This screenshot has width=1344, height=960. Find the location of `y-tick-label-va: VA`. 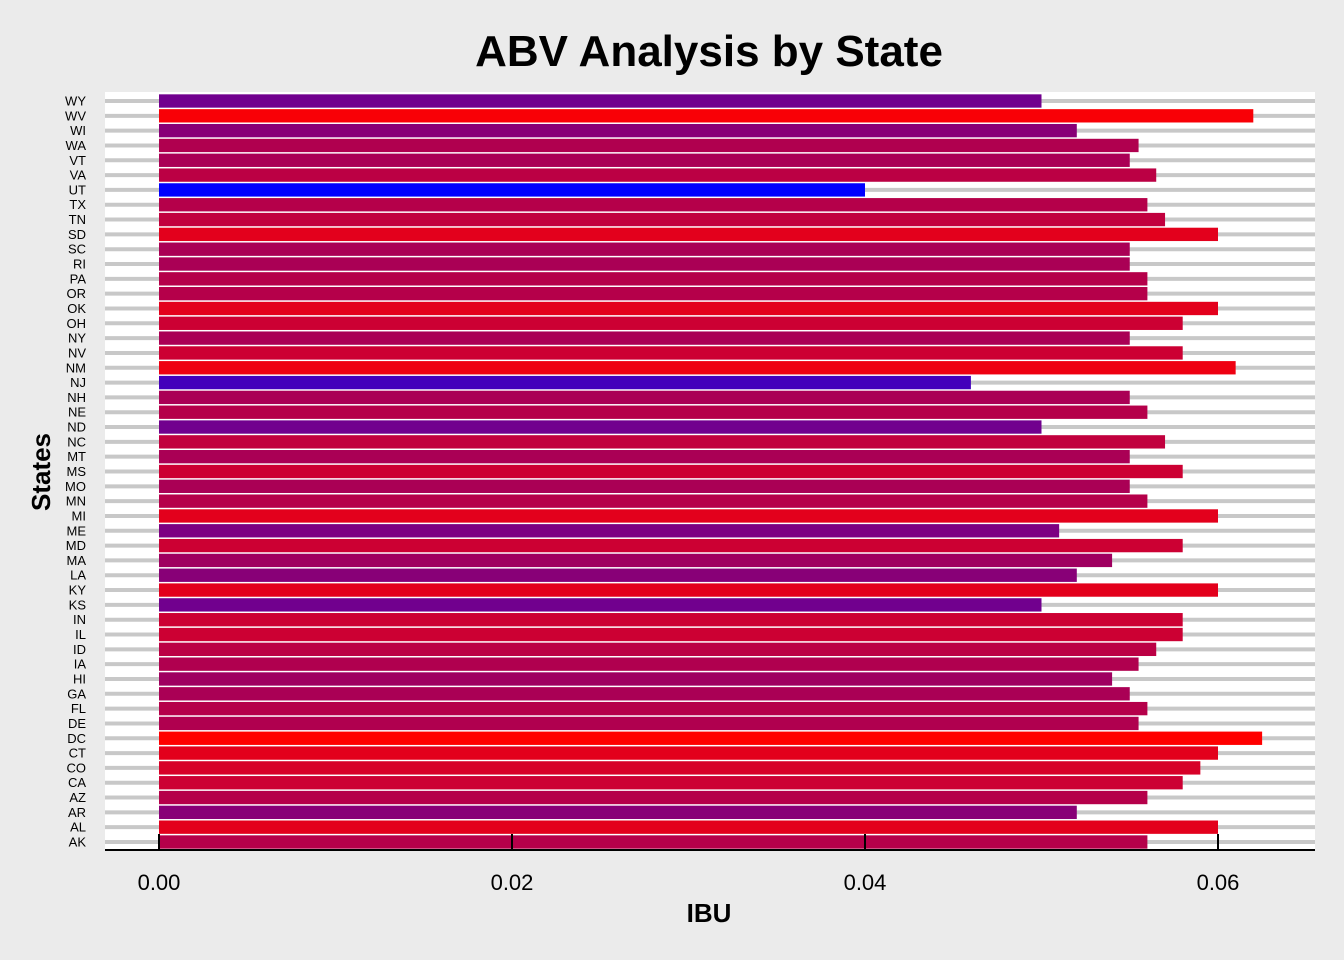

y-tick-label-va: VA is located at coordinates (78, 175).